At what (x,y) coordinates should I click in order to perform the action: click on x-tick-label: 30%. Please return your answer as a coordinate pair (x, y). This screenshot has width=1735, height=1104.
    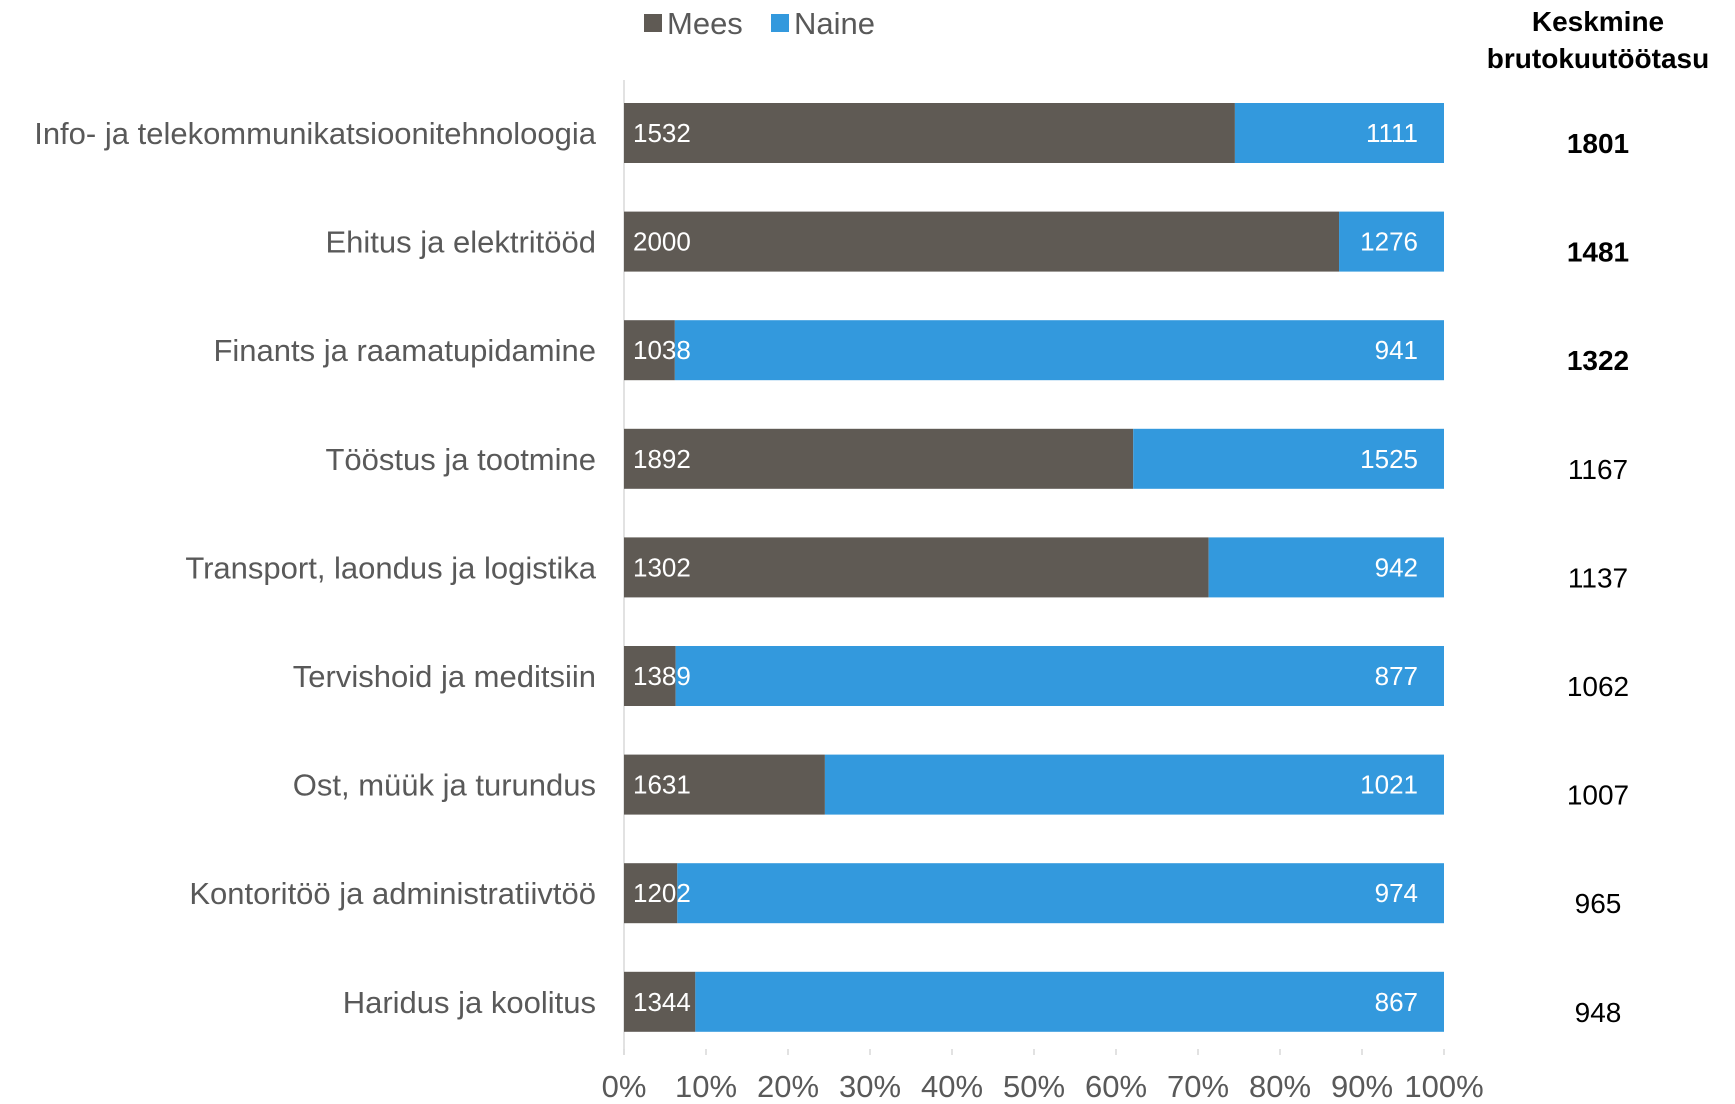
    Looking at the image, I should click on (870, 1086).